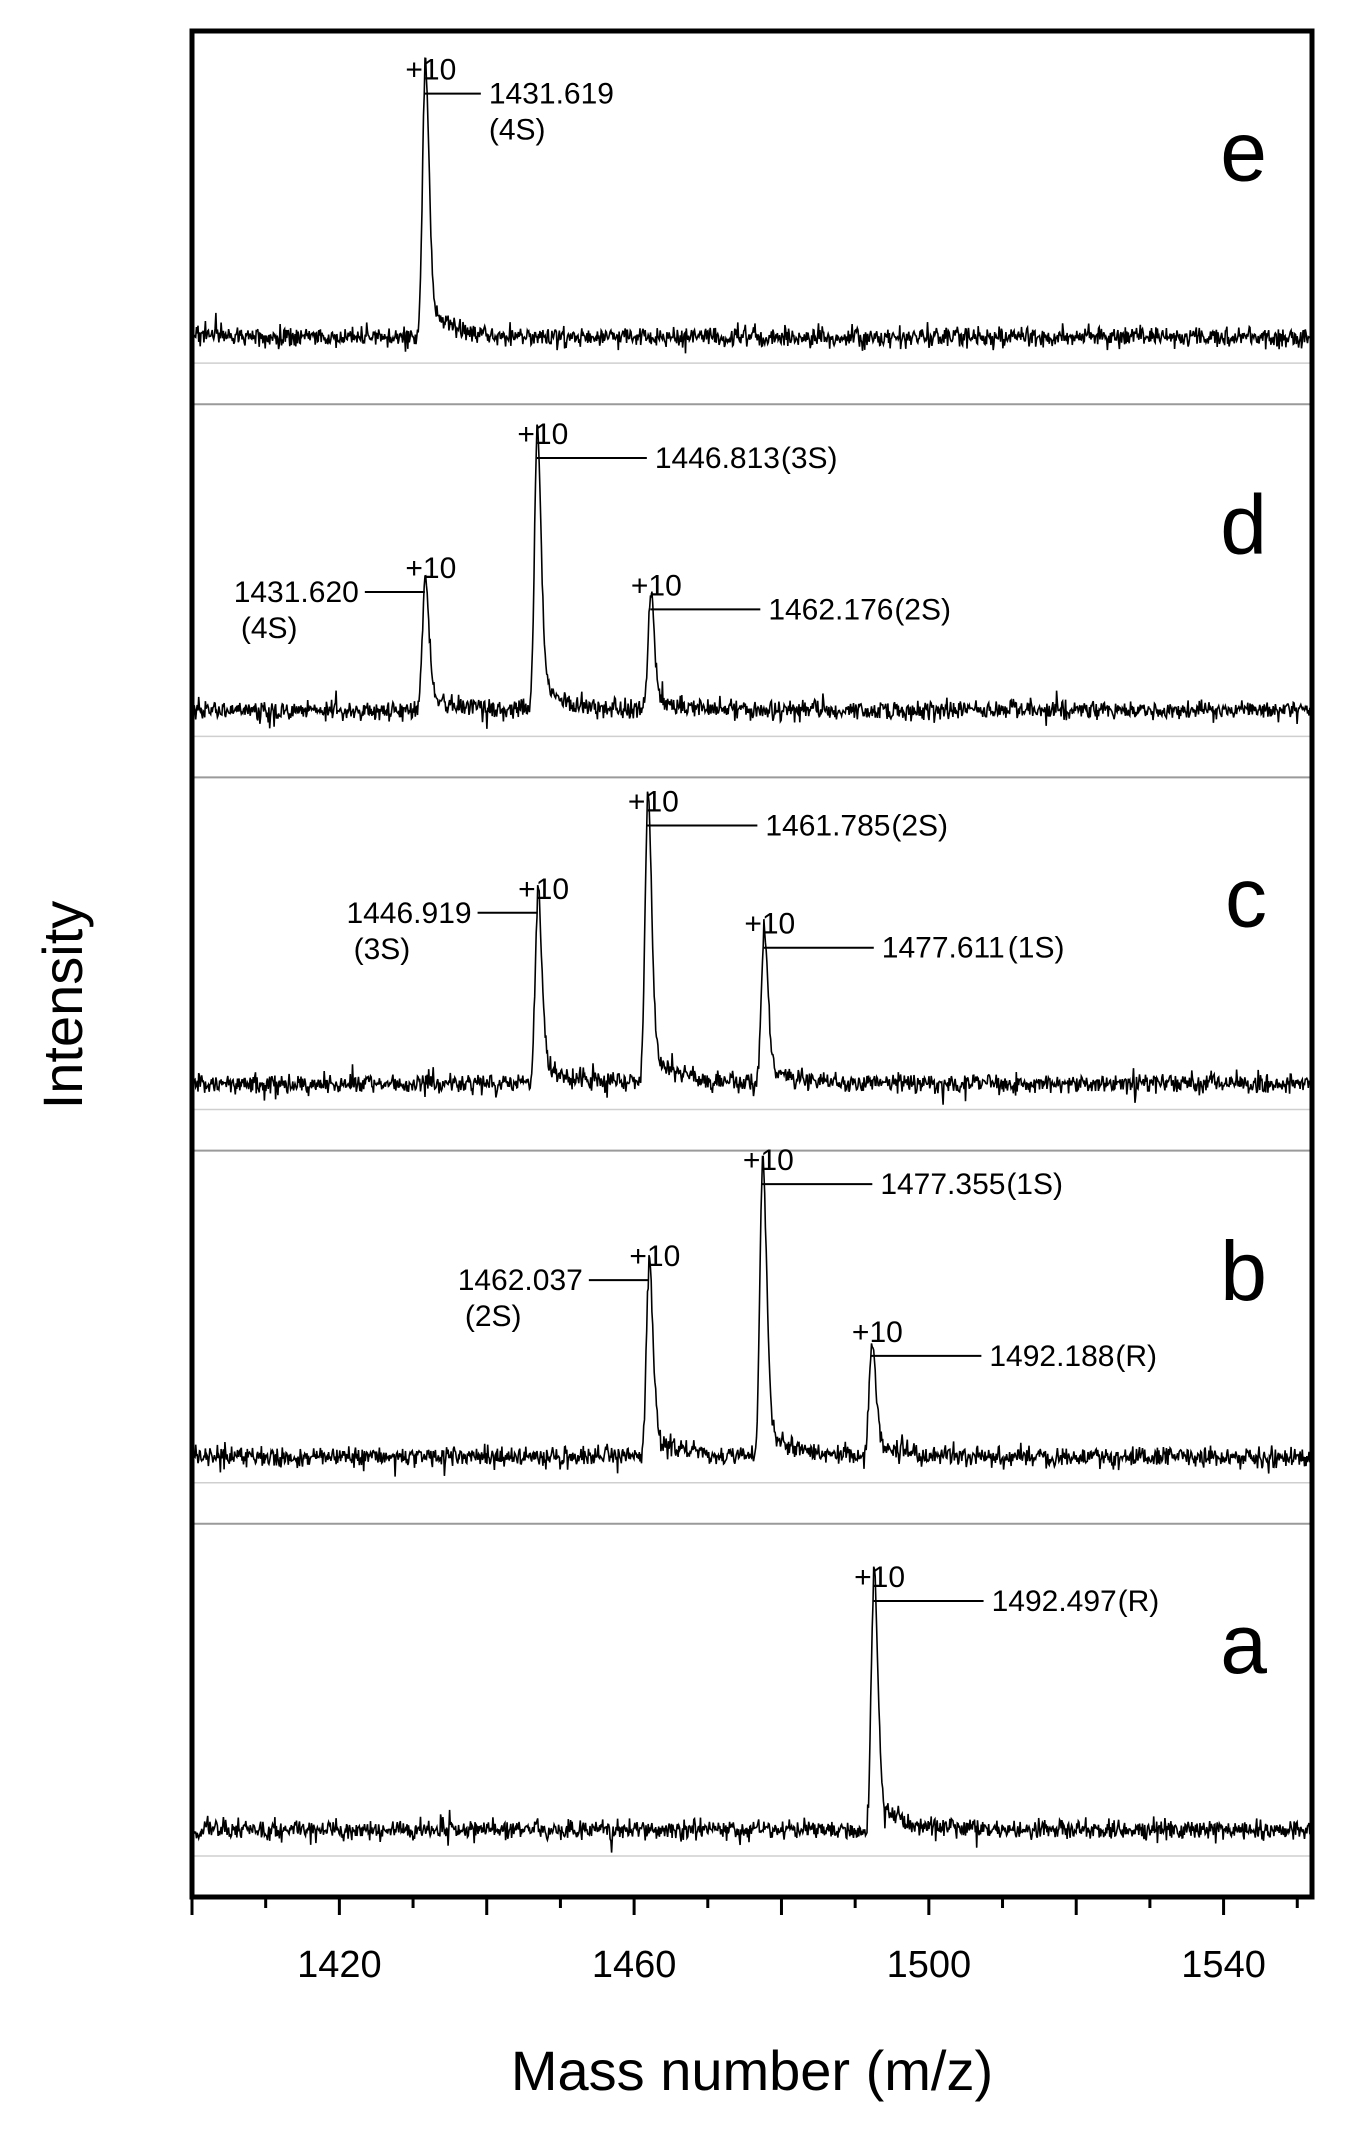 This screenshot has width=1352, height=2156. I want to click on panel-letter-b: b, so click(1243, 1271).